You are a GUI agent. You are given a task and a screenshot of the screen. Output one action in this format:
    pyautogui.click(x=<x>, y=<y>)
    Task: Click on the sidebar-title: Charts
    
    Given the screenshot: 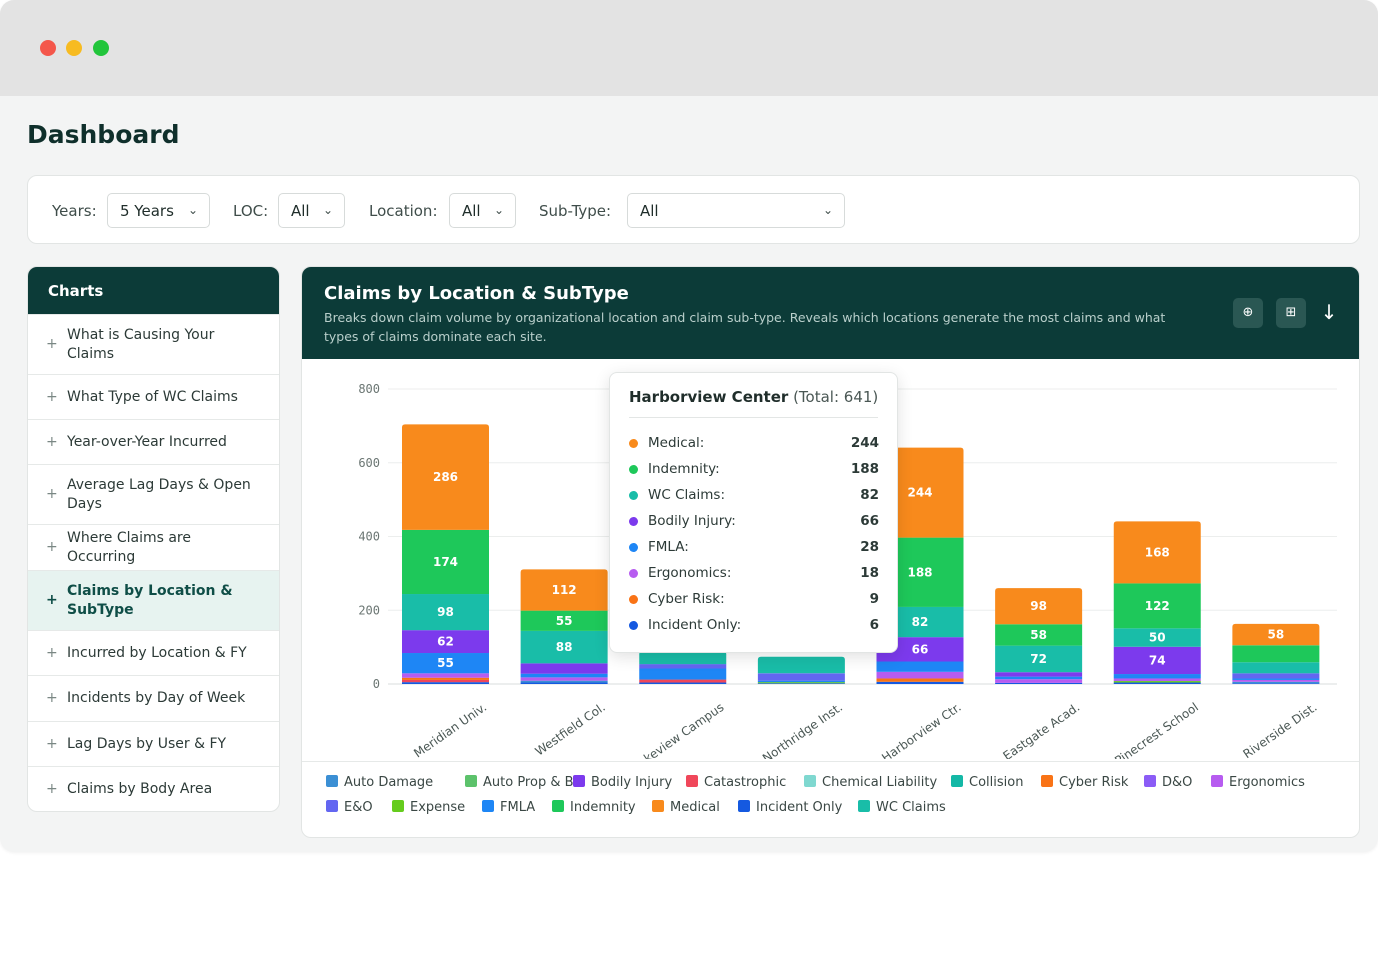 What is the action you would take?
    pyautogui.click(x=153, y=290)
    